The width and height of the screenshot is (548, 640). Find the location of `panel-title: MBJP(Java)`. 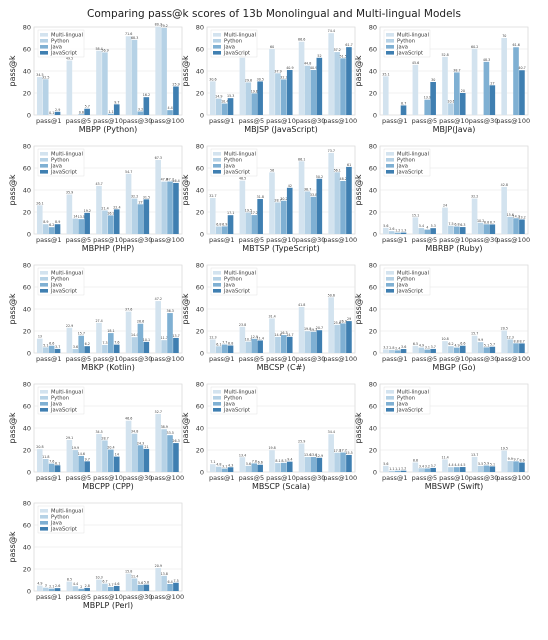

panel-title: MBJP(Java) is located at coordinates (454, 129).